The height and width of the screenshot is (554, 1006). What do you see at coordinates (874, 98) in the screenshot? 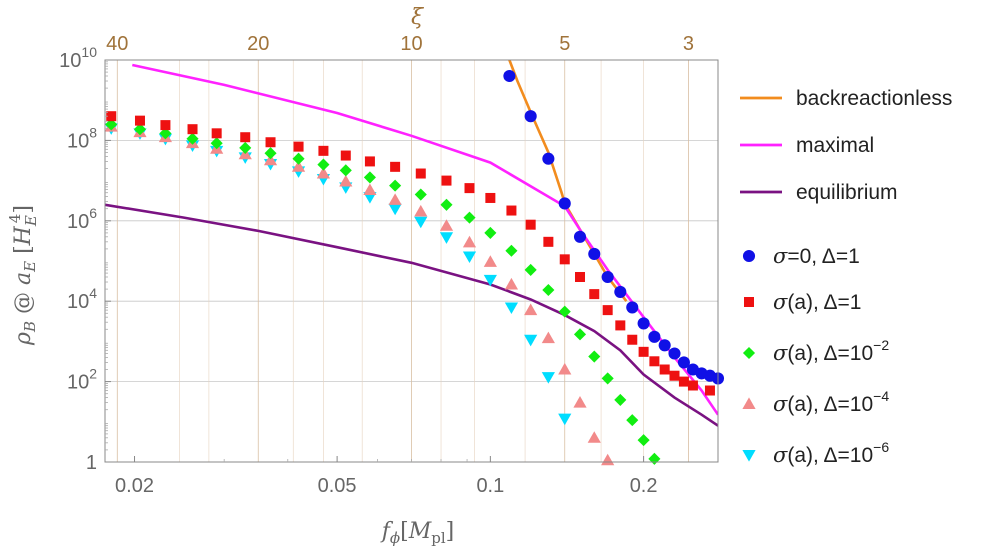
I see `legend-label: backreactionless` at bounding box center [874, 98].